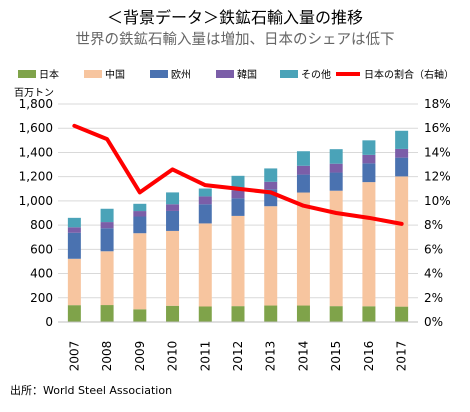 Image resolution: width=470 pixels, height=412 pixels. What do you see at coordinates (303, 170) in the screenshot?
I see `bar-segment-korea-2014` at bounding box center [303, 170].